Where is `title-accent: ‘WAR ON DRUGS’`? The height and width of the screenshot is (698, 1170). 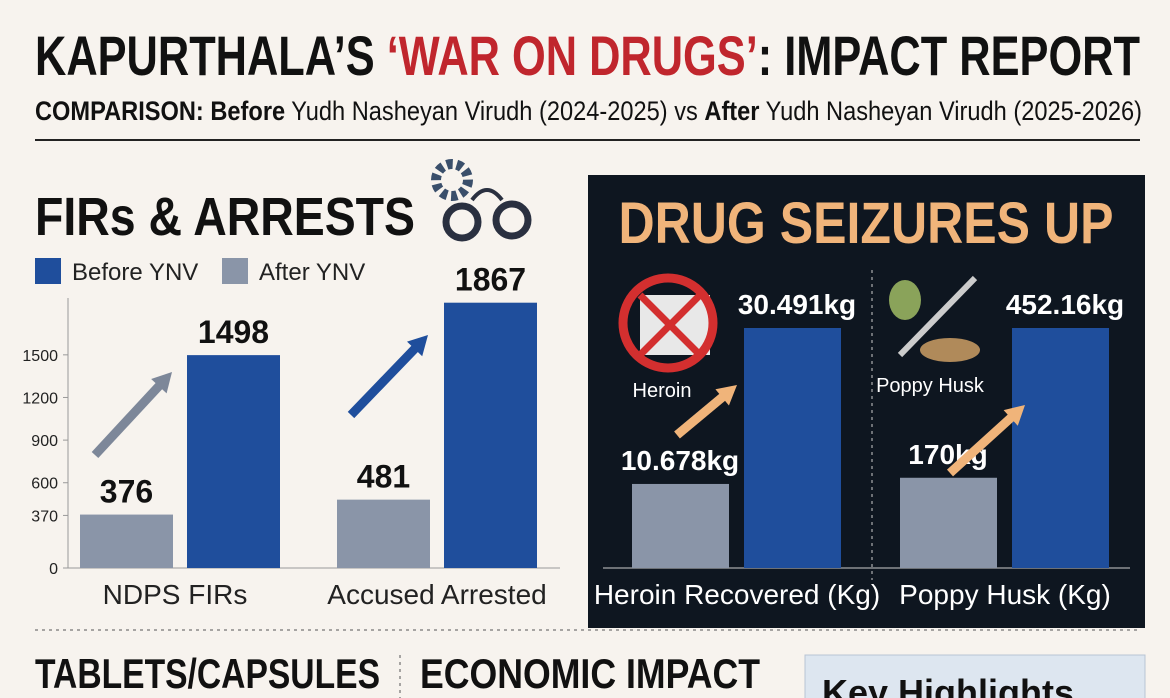 title-accent: ‘WAR ON DRUGS’ is located at coordinates (572, 55).